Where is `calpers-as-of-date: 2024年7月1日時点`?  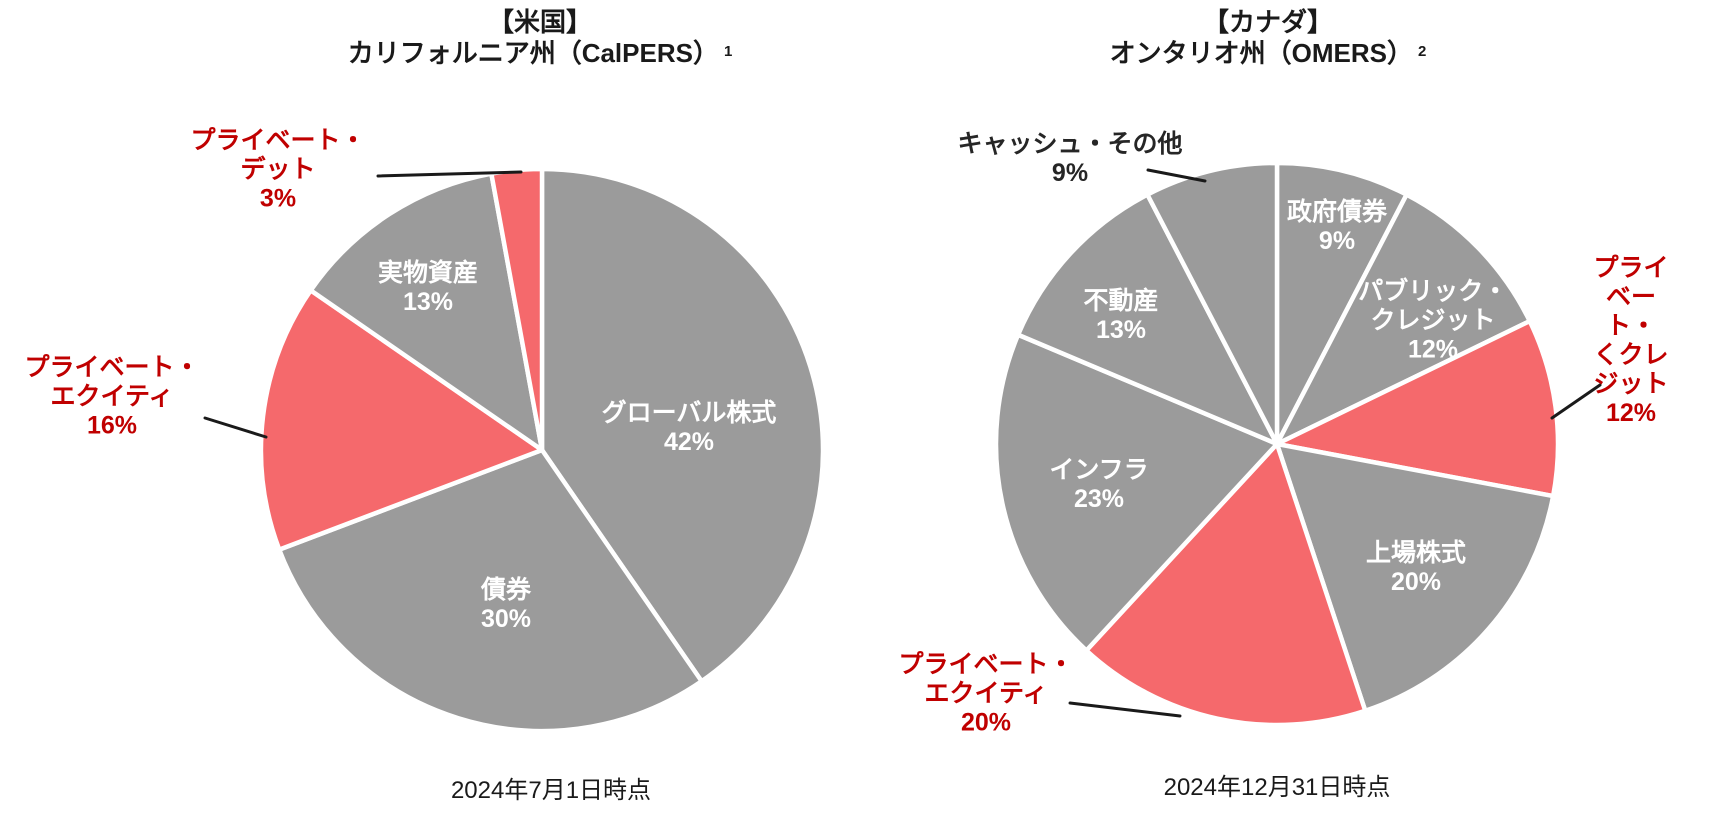
calpers-as-of-date: 2024年7月1日時点 is located at coordinates (551, 790).